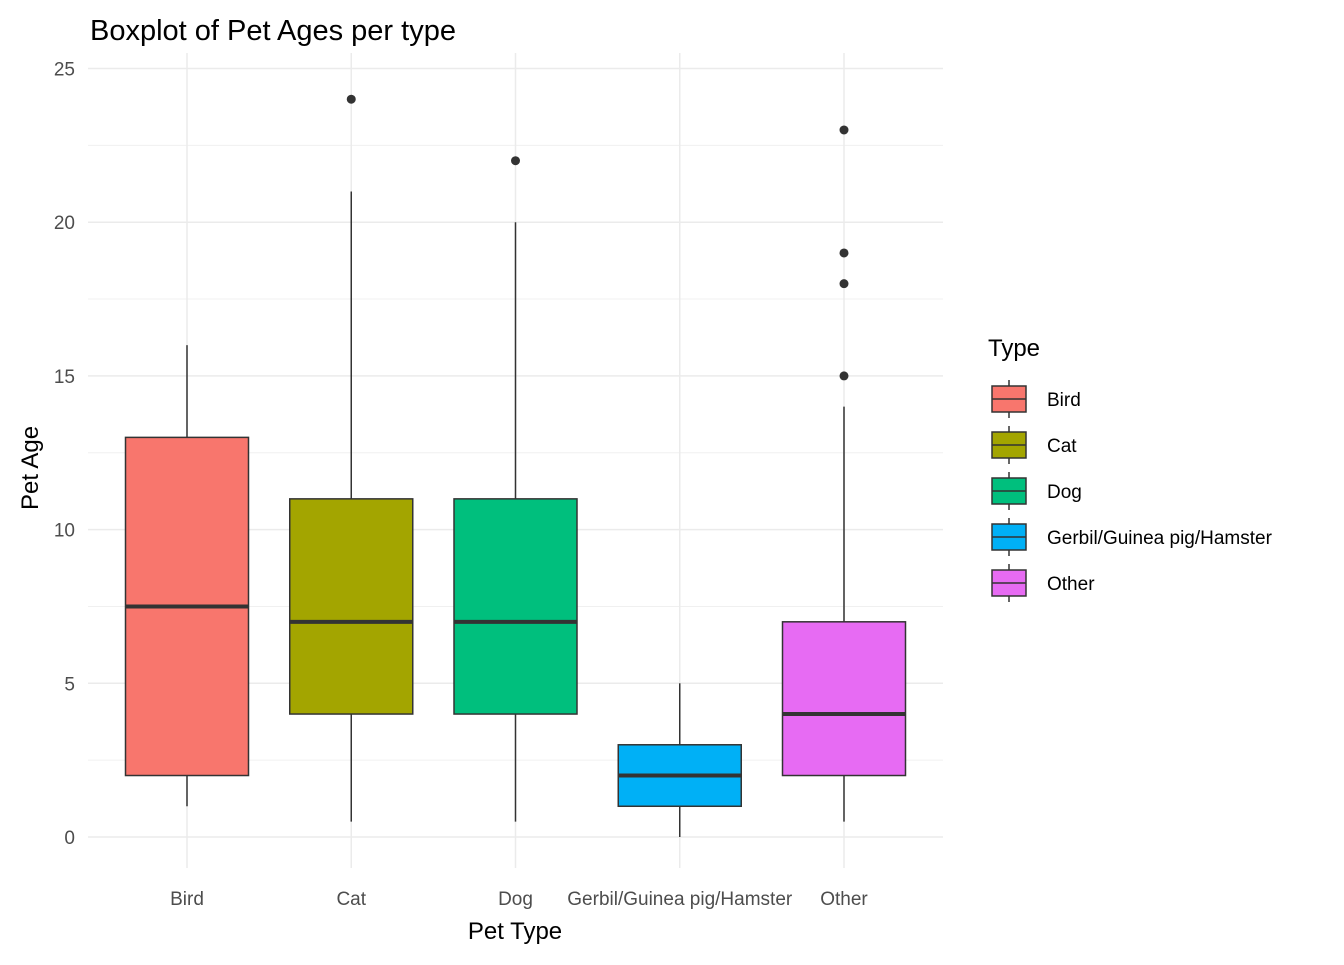  What do you see at coordinates (1036, 491) in the screenshot?
I see `legend-item: Dog` at bounding box center [1036, 491].